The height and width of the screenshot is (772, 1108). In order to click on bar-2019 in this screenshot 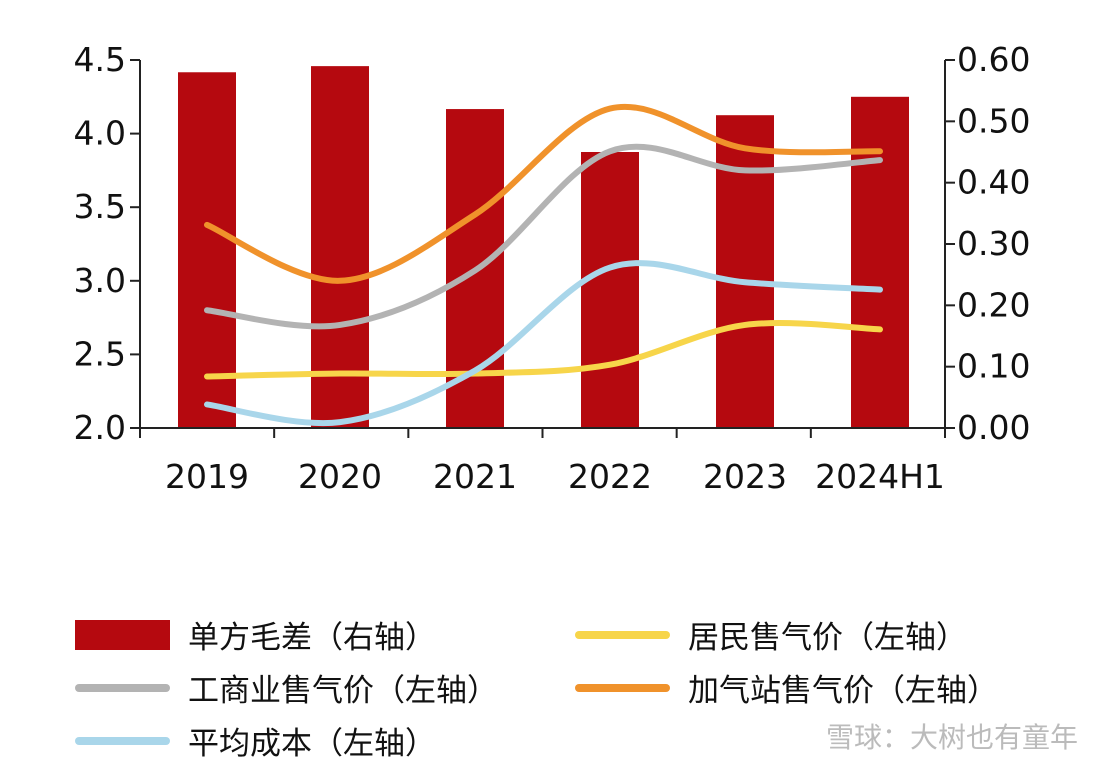, I will do `click(207, 250)`.